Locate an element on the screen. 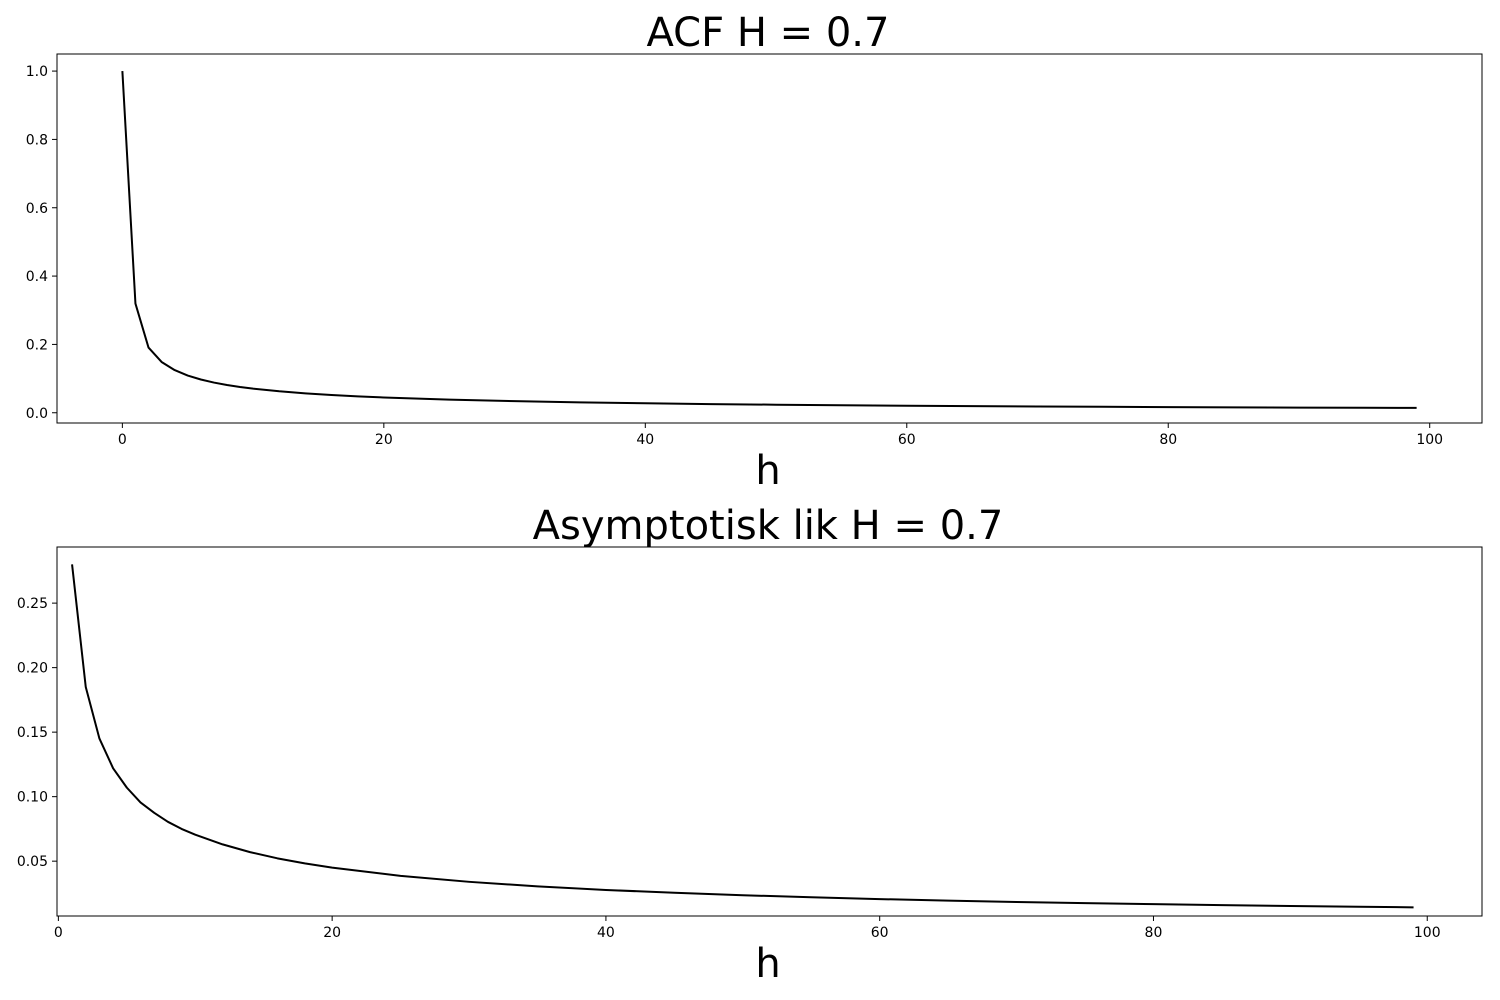  y-tick-label: 0.15 is located at coordinates (32, 733).